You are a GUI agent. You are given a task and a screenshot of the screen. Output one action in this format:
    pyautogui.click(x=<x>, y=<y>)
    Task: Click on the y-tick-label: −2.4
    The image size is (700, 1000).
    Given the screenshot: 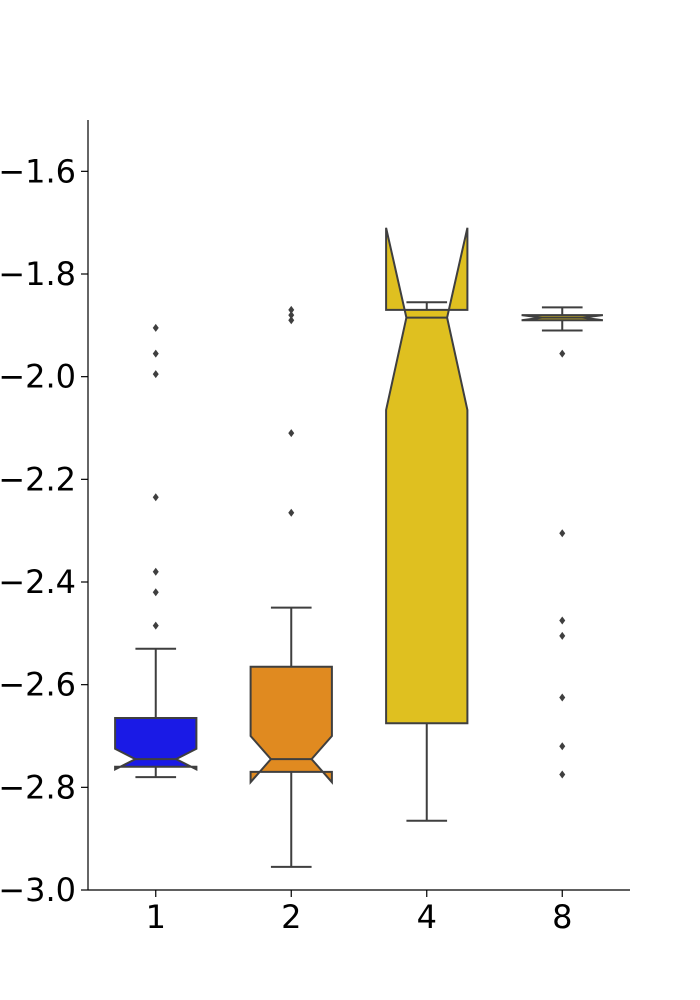 What is the action you would take?
    pyautogui.click(x=38, y=582)
    